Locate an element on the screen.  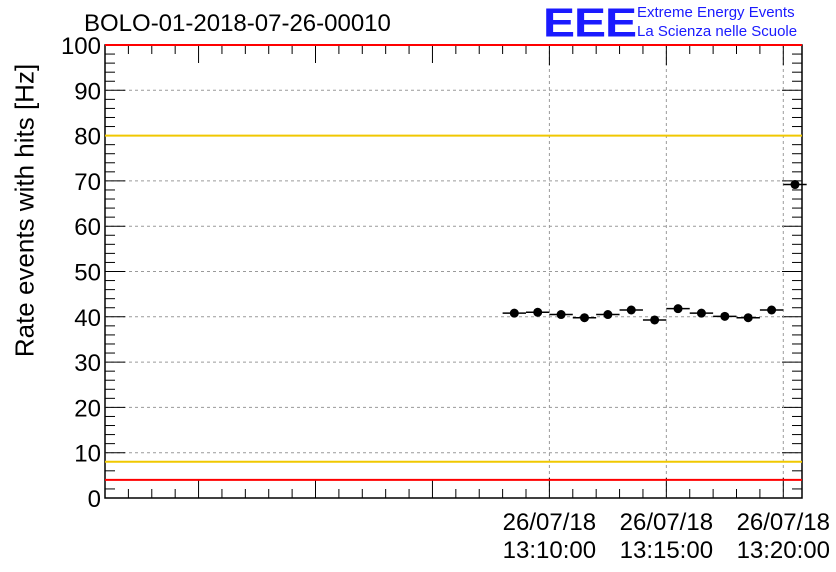
y-tick-label: 70 is located at coordinates (87, 182).